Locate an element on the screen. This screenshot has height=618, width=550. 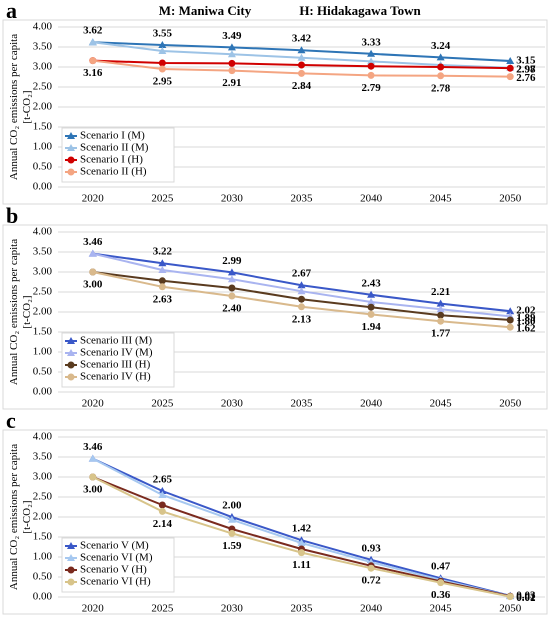
legend-label: Scenario VI (H) is located at coordinates (115, 582).